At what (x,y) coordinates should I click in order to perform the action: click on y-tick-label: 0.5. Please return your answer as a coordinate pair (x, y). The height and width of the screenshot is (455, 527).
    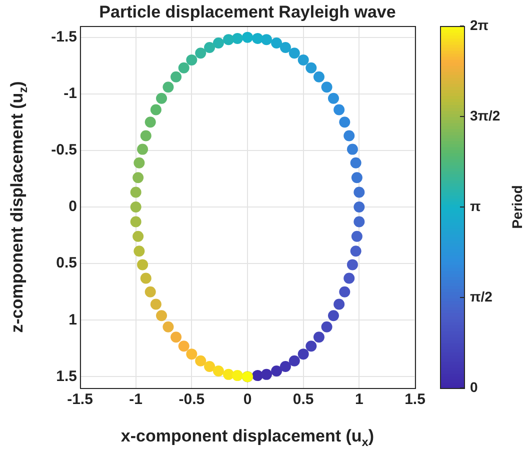
    Looking at the image, I should click on (66, 263).